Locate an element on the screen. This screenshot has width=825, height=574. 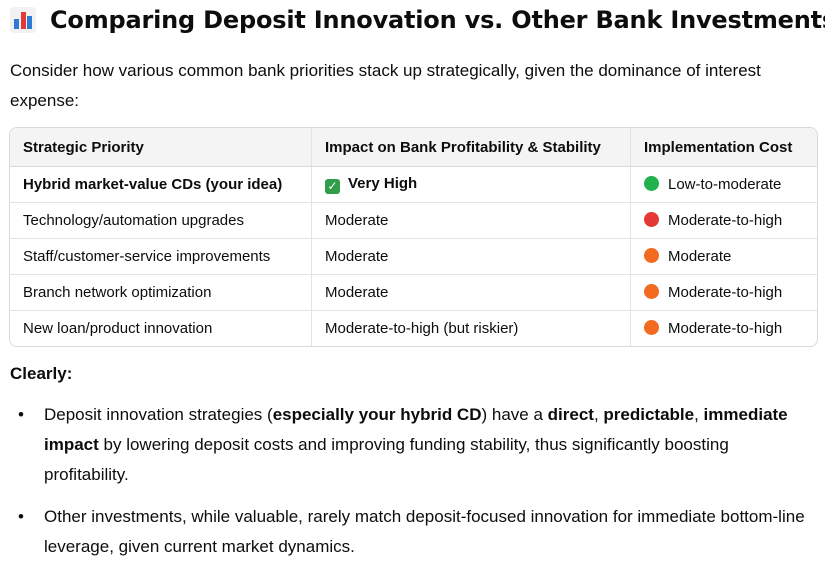
bold-text: immediate impact is located at coordinates (416, 429).